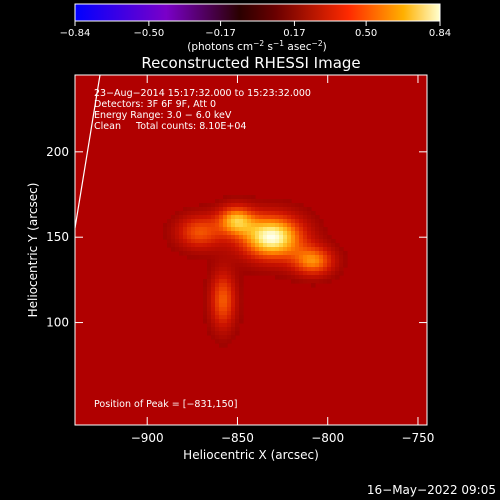  Describe the element at coordinates (149, 33) in the screenshot. I see `colorbar-tick-label: −0.50` at that location.